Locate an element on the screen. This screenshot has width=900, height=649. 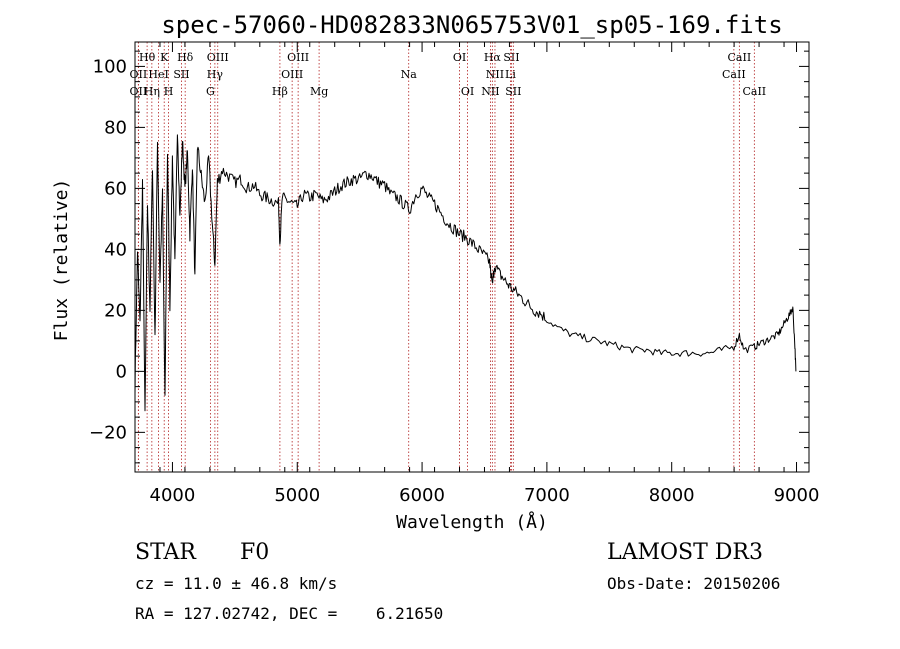
spectral-line-label: OII is located at coordinates (139, 91).